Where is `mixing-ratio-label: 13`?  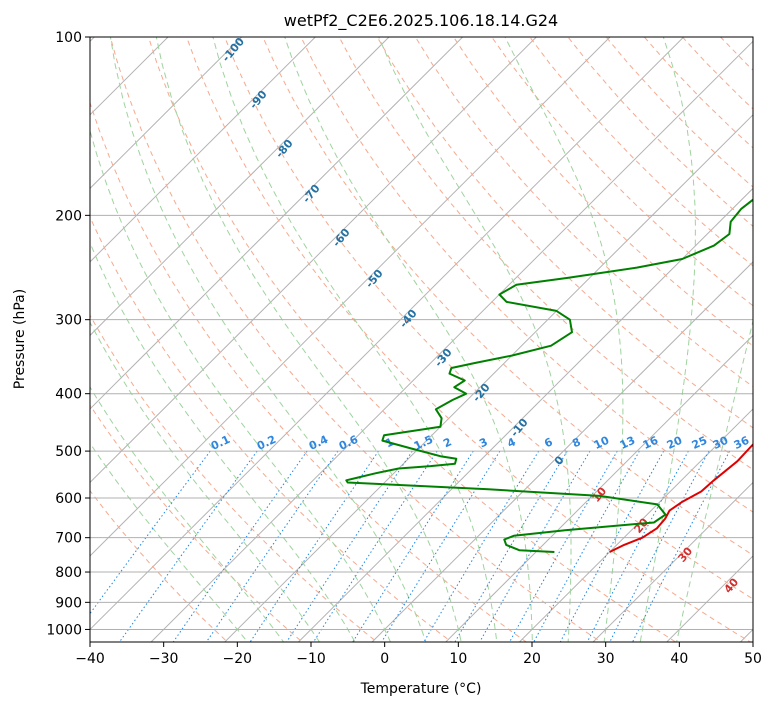
mixing-ratio-label: 13 is located at coordinates (627, 443).